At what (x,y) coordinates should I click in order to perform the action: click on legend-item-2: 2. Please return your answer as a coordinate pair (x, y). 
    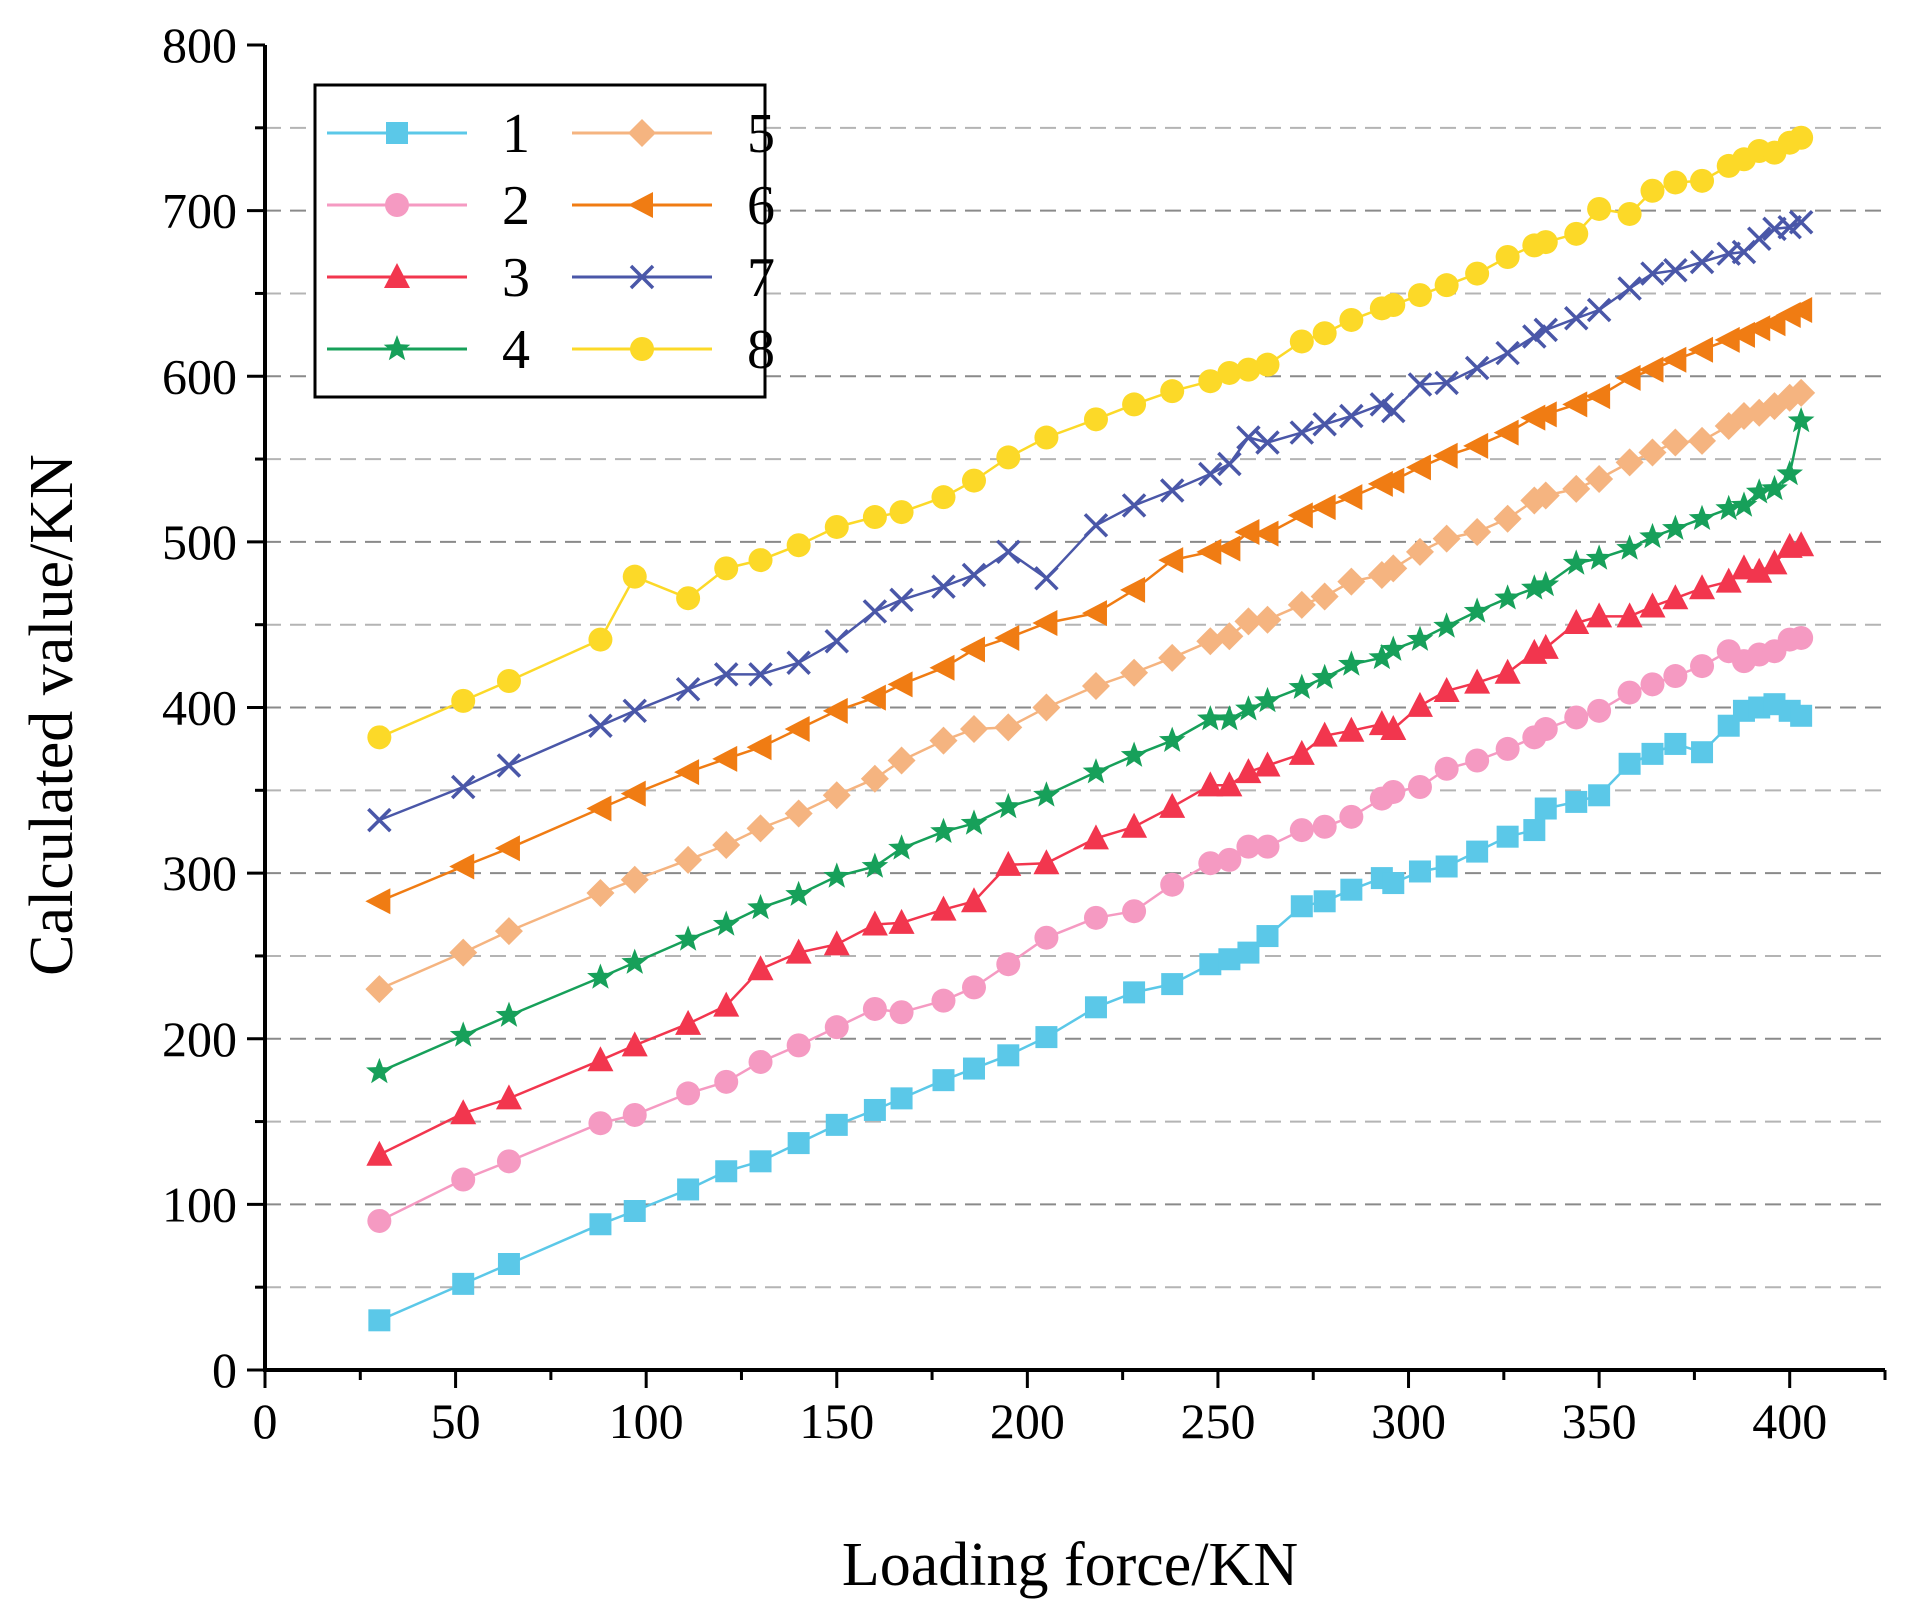
    Looking at the image, I should click on (428, 206).